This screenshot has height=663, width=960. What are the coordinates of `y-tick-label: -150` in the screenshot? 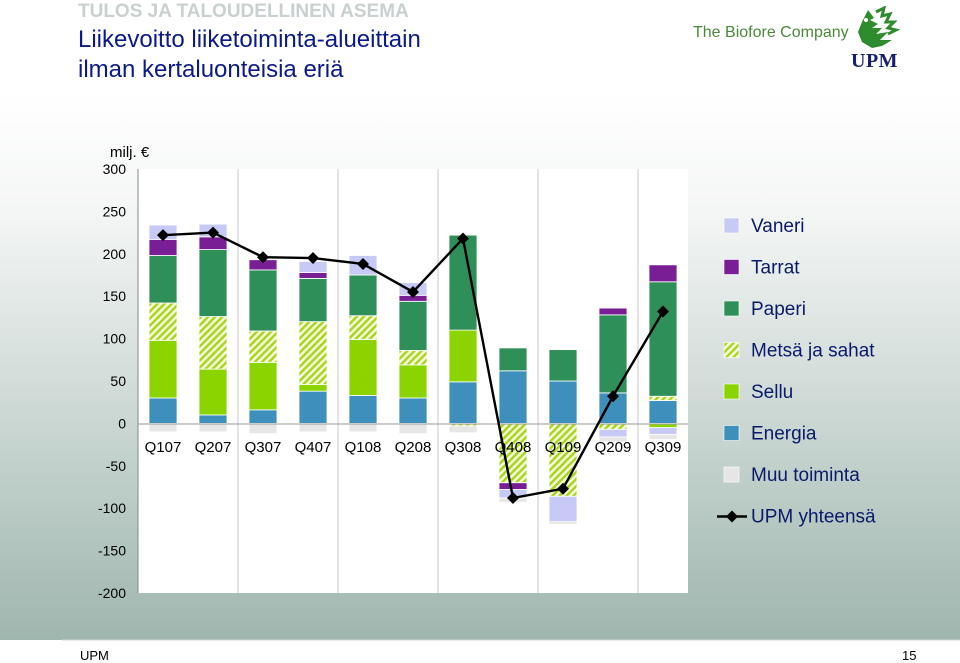 It's located at (112, 551).